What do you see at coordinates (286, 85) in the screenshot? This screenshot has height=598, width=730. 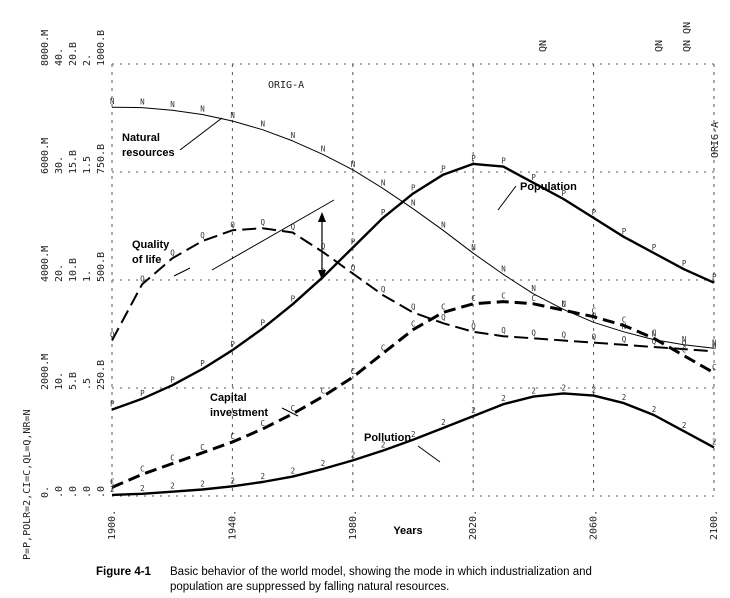 I see `orig-label: ORIG-A` at bounding box center [286, 85].